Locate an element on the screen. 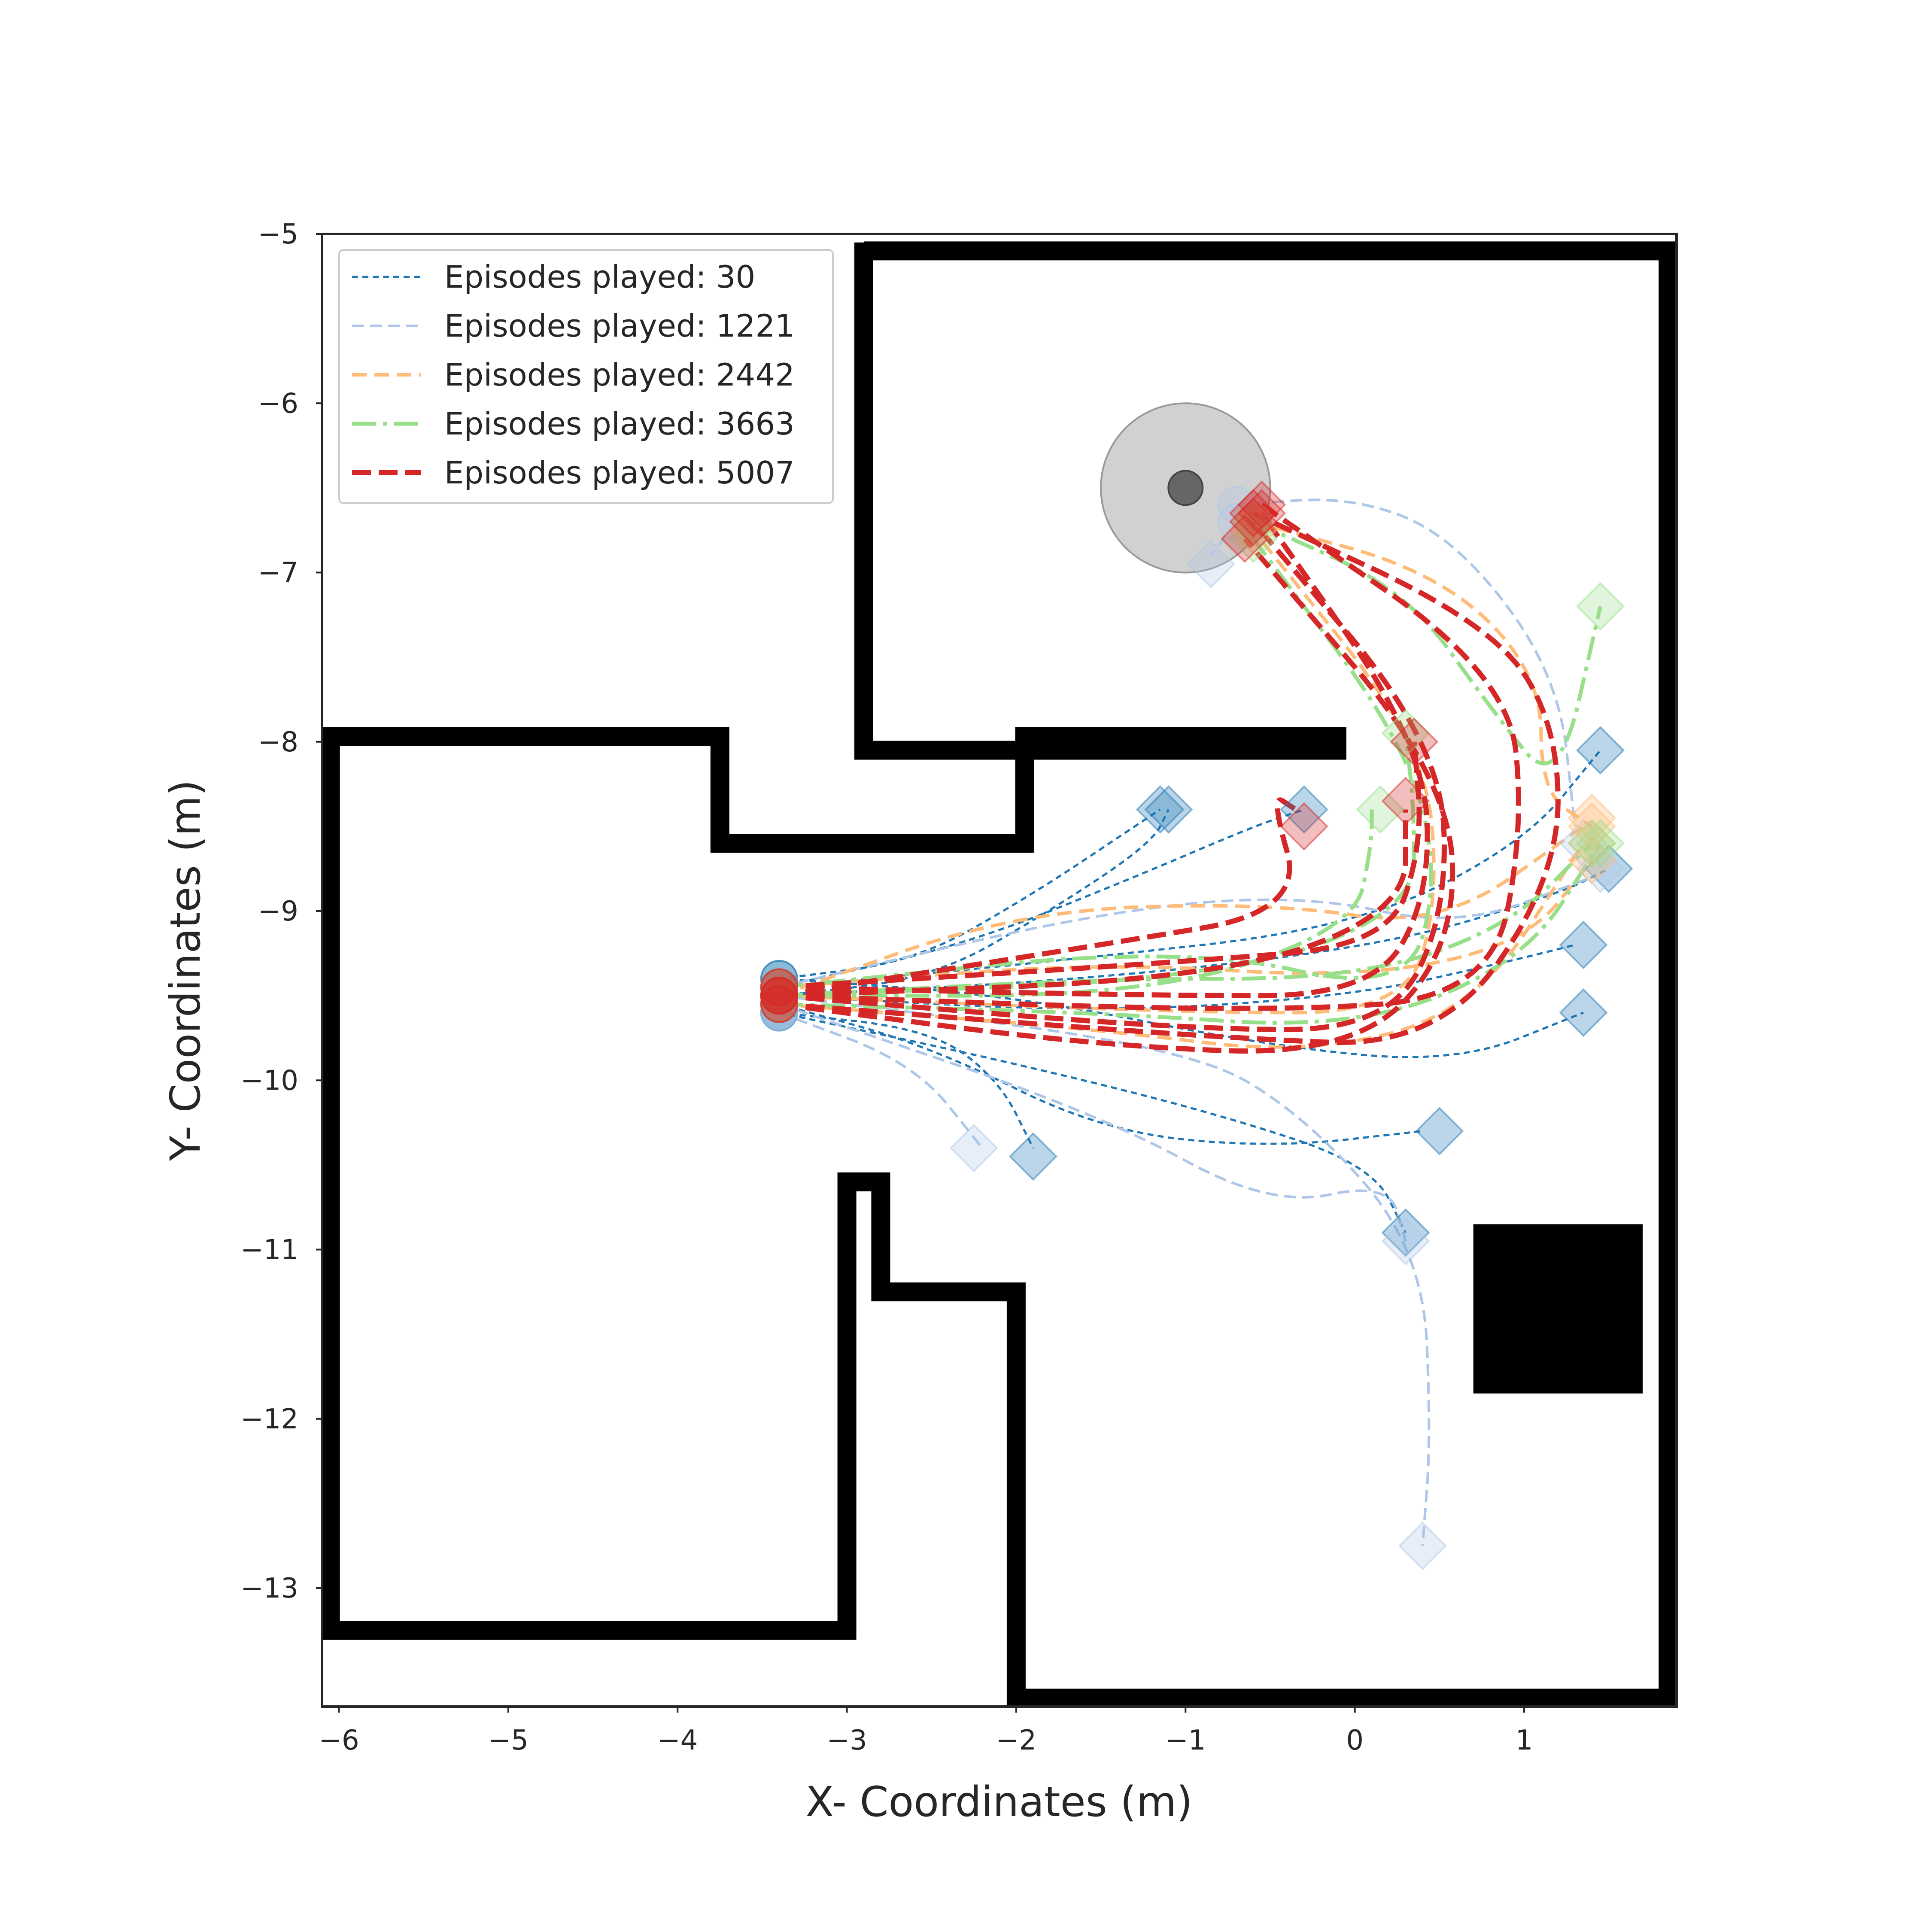 The width and height of the screenshot is (1932, 1932). y-tick-label: −6 is located at coordinates (278, 403).